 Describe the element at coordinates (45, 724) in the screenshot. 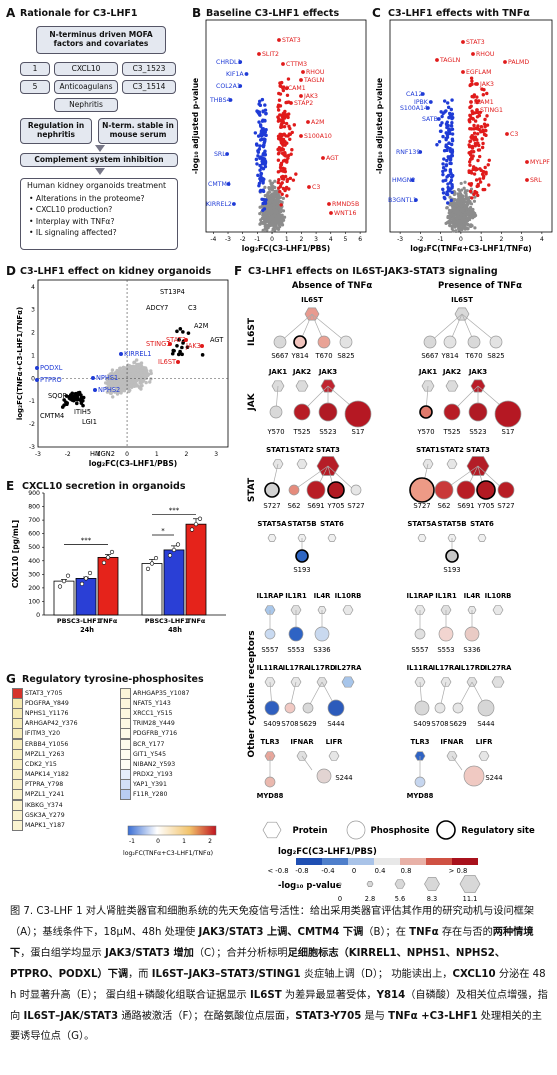

I see `phosphosite-row: ARHGAP42_Y376` at that location.